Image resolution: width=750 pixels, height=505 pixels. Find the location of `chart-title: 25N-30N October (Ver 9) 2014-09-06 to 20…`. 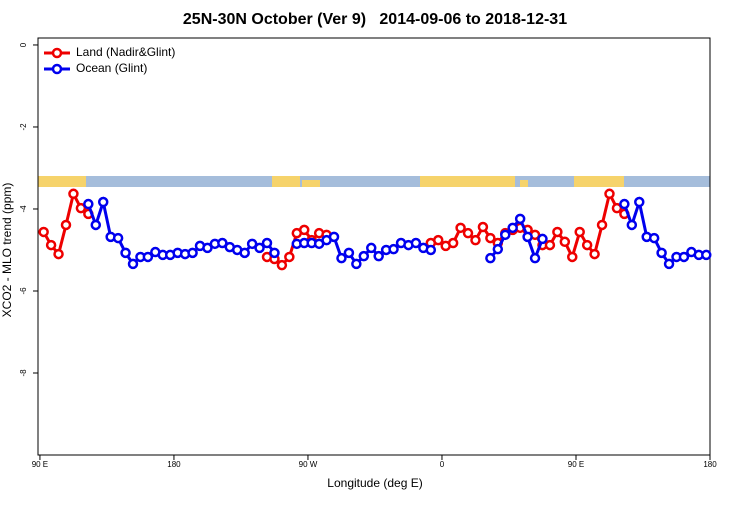

chart-title: 25N-30N October (Ver 9) 2014-09-06 to 20… is located at coordinates (375, 19).